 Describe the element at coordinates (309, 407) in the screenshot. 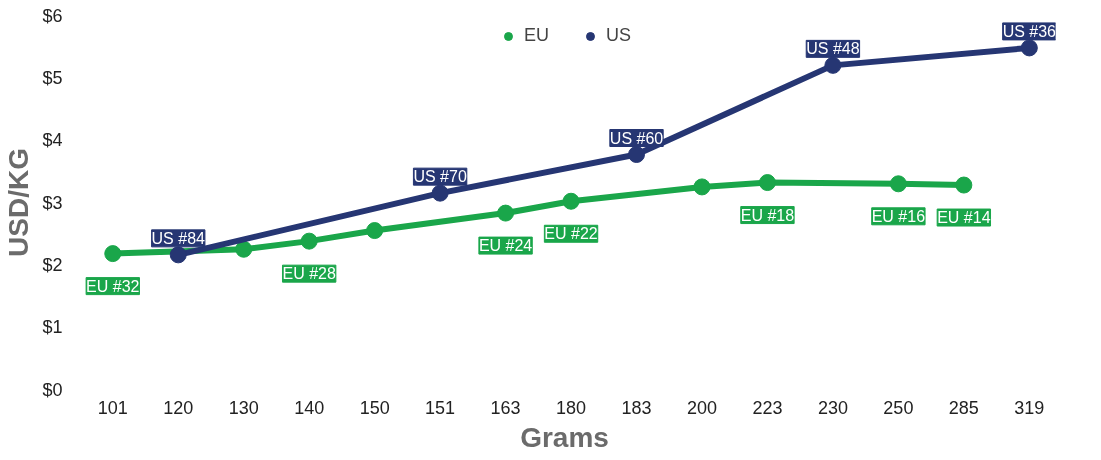

I see `x-tick-label: 140` at that location.